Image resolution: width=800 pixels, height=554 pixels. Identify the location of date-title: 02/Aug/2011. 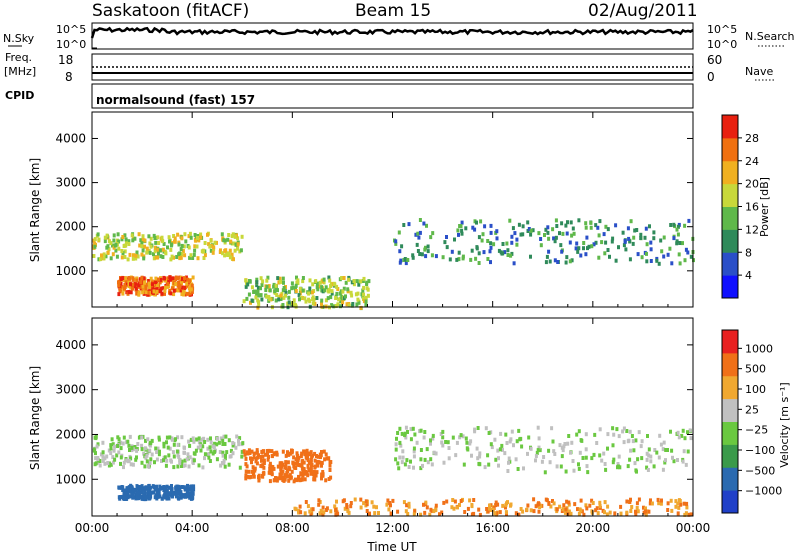
(643, 11).